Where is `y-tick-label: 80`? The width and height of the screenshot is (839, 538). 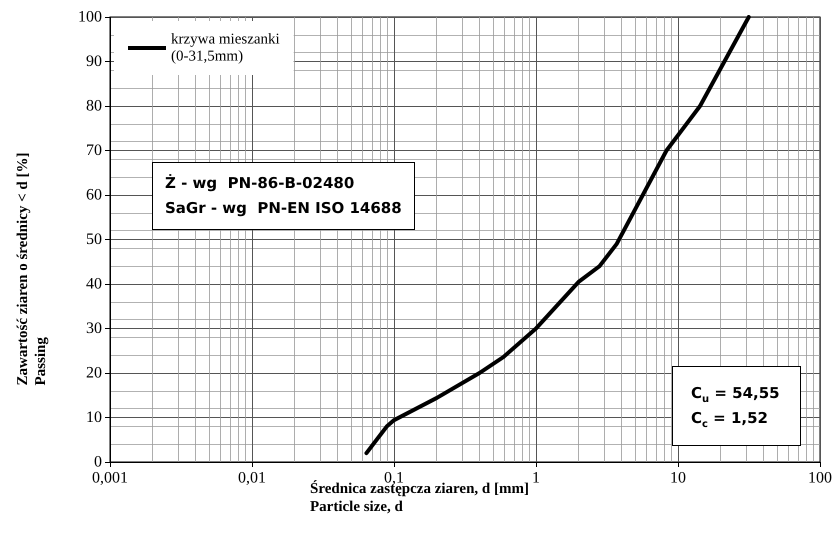 y-tick-label: 80 is located at coordinates (94, 106).